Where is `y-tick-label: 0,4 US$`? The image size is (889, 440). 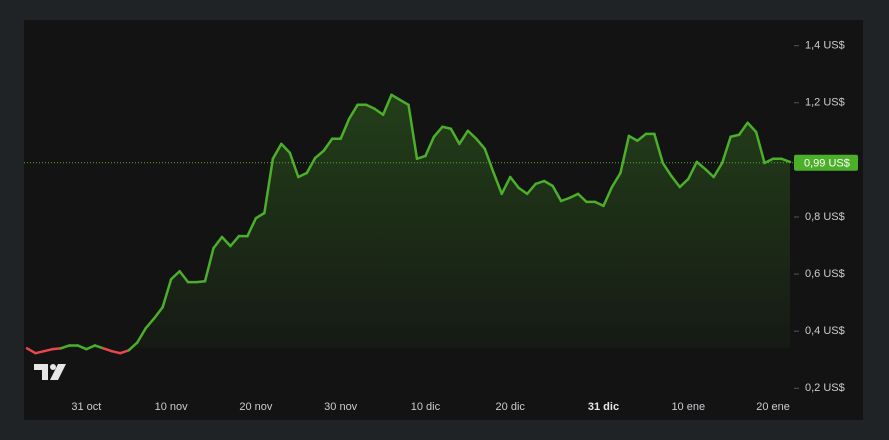 y-tick-label: 0,4 US$ is located at coordinates (825, 331).